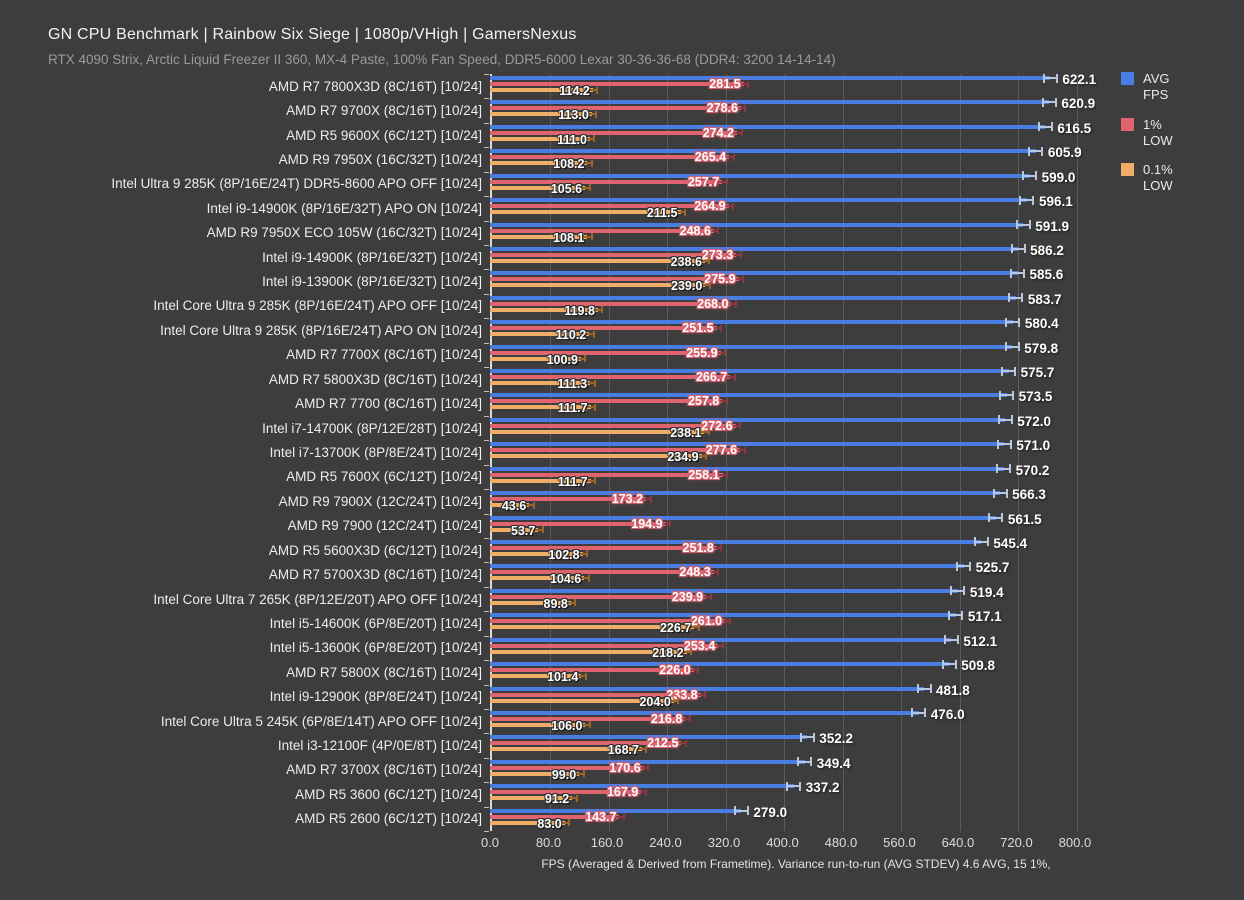 This screenshot has height=900, width=1244. What do you see at coordinates (1156, 87) in the screenshot?
I see `legend-label-avg-fps: AVG FPS` at bounding box center [1156, 87].